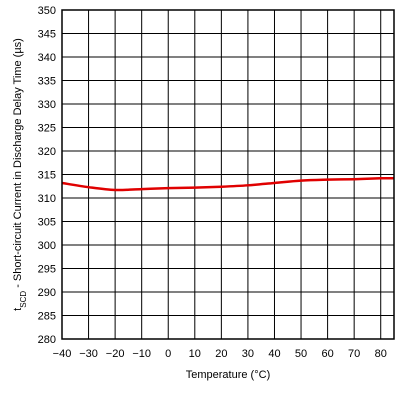  Describe the element at coordinates (327, 354) in the screenshot. I see `x-tick-label: 60` at that location.